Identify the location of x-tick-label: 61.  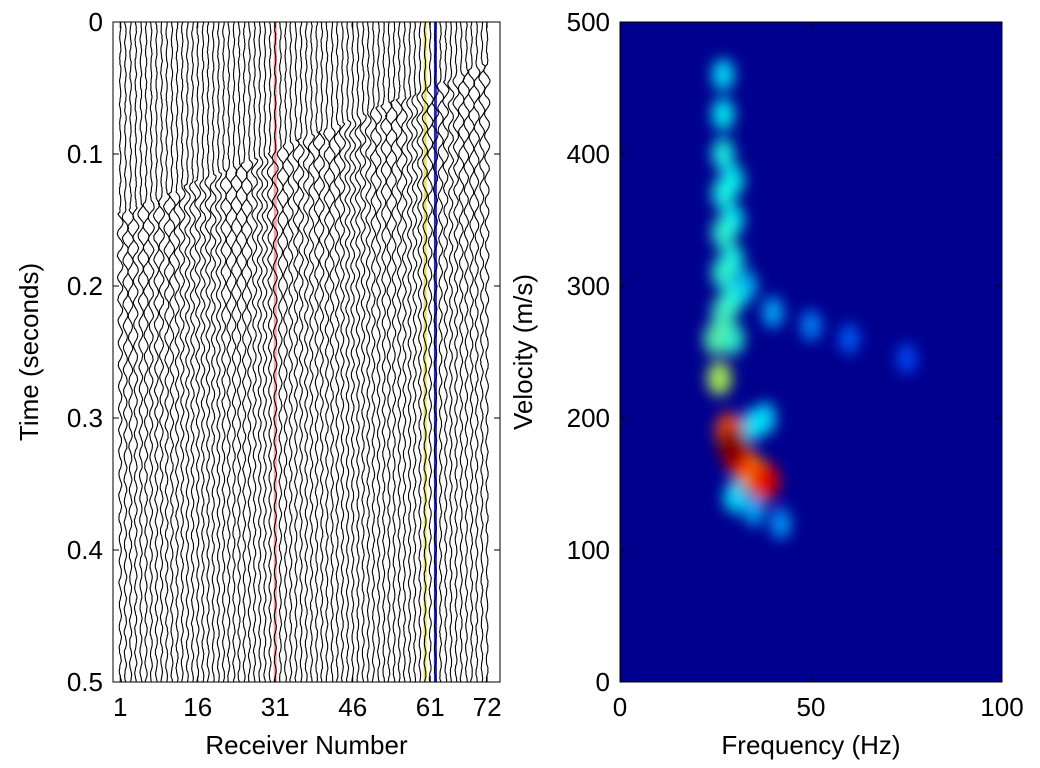
(430, 707).